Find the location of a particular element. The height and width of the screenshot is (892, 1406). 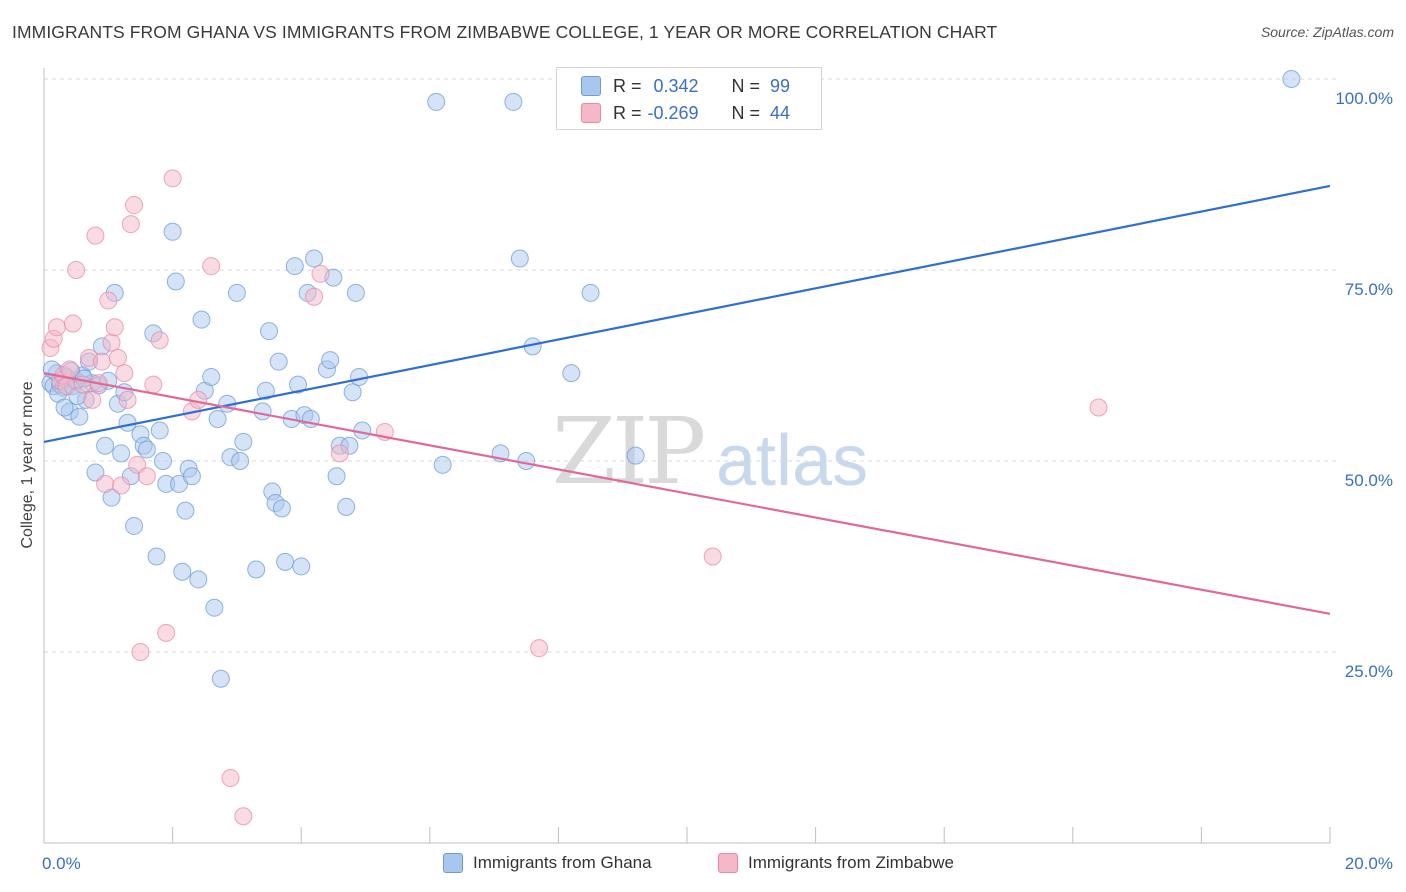

legend-item-ghana: Immigrants from Ghana is located at coordinates (547, 863).